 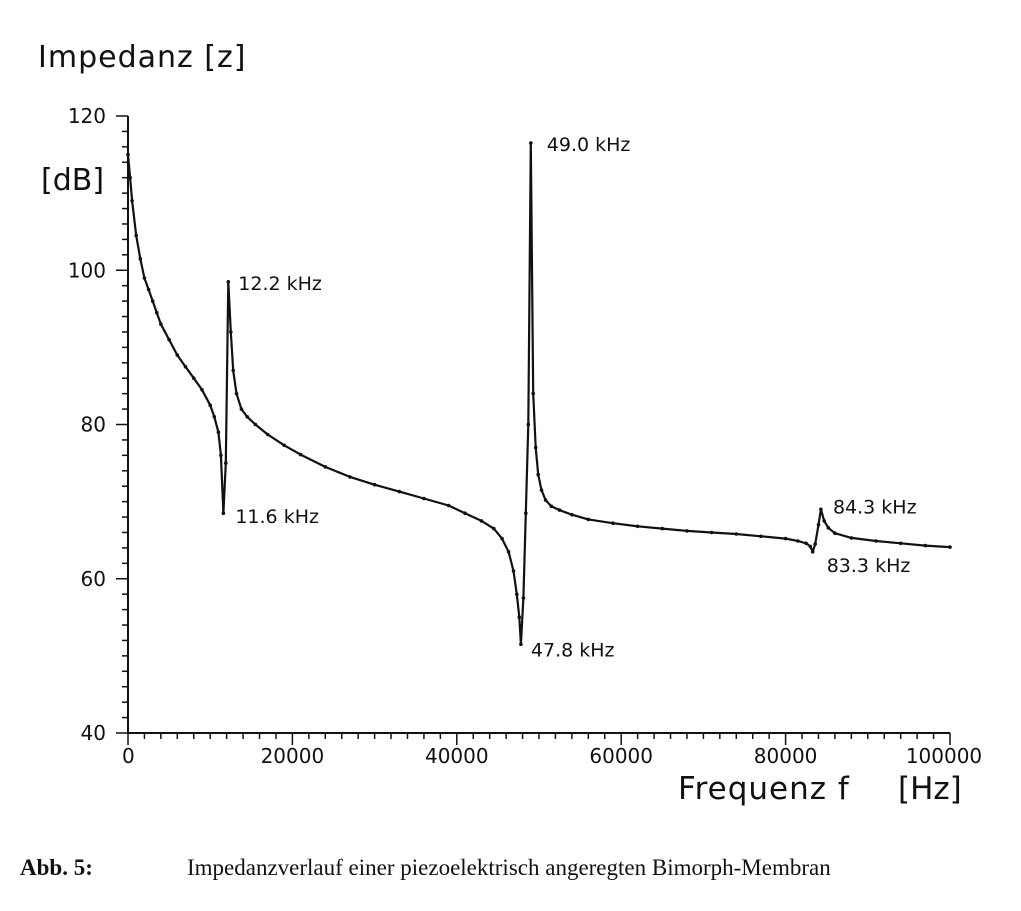 I want to click on x-tick-label: 40000, so click(x=457, y=756).